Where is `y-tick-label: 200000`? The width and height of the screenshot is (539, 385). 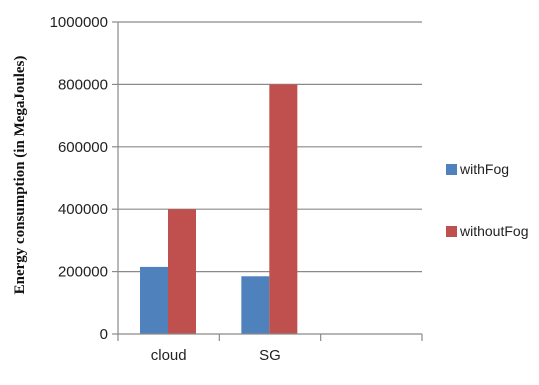 y-tick-label: 200000 is located at coordinates (83, 272).